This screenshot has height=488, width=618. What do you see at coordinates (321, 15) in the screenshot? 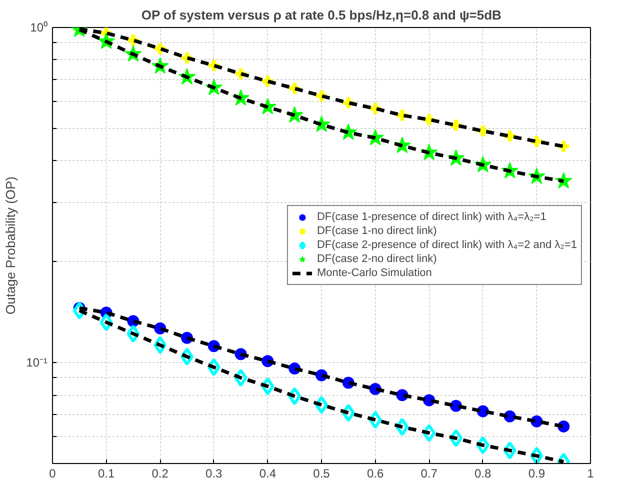
I see `chart-title: OP of system versus ρ at rate 0.5 bps/Hz,η=0.8 and ψ=5dB` at bounding box center [321, 15].